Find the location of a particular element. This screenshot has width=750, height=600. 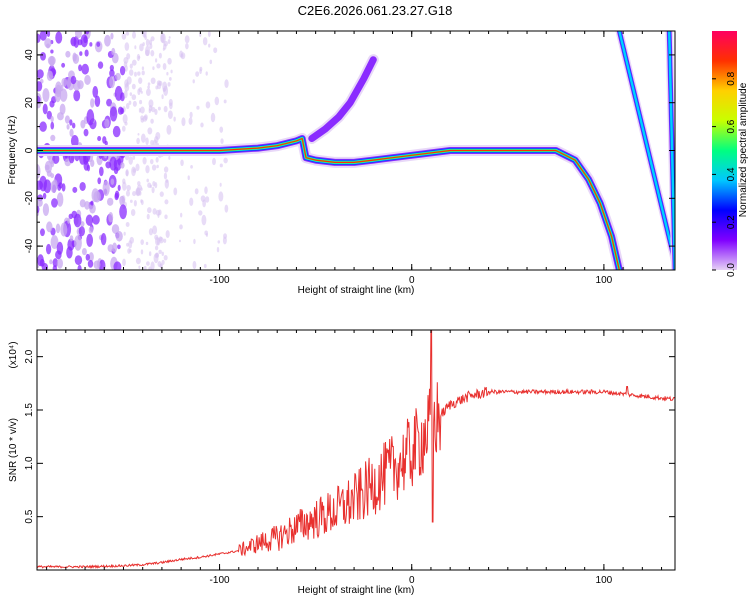

y-top-tick-label: -40 is located at coordinates (29, 245).